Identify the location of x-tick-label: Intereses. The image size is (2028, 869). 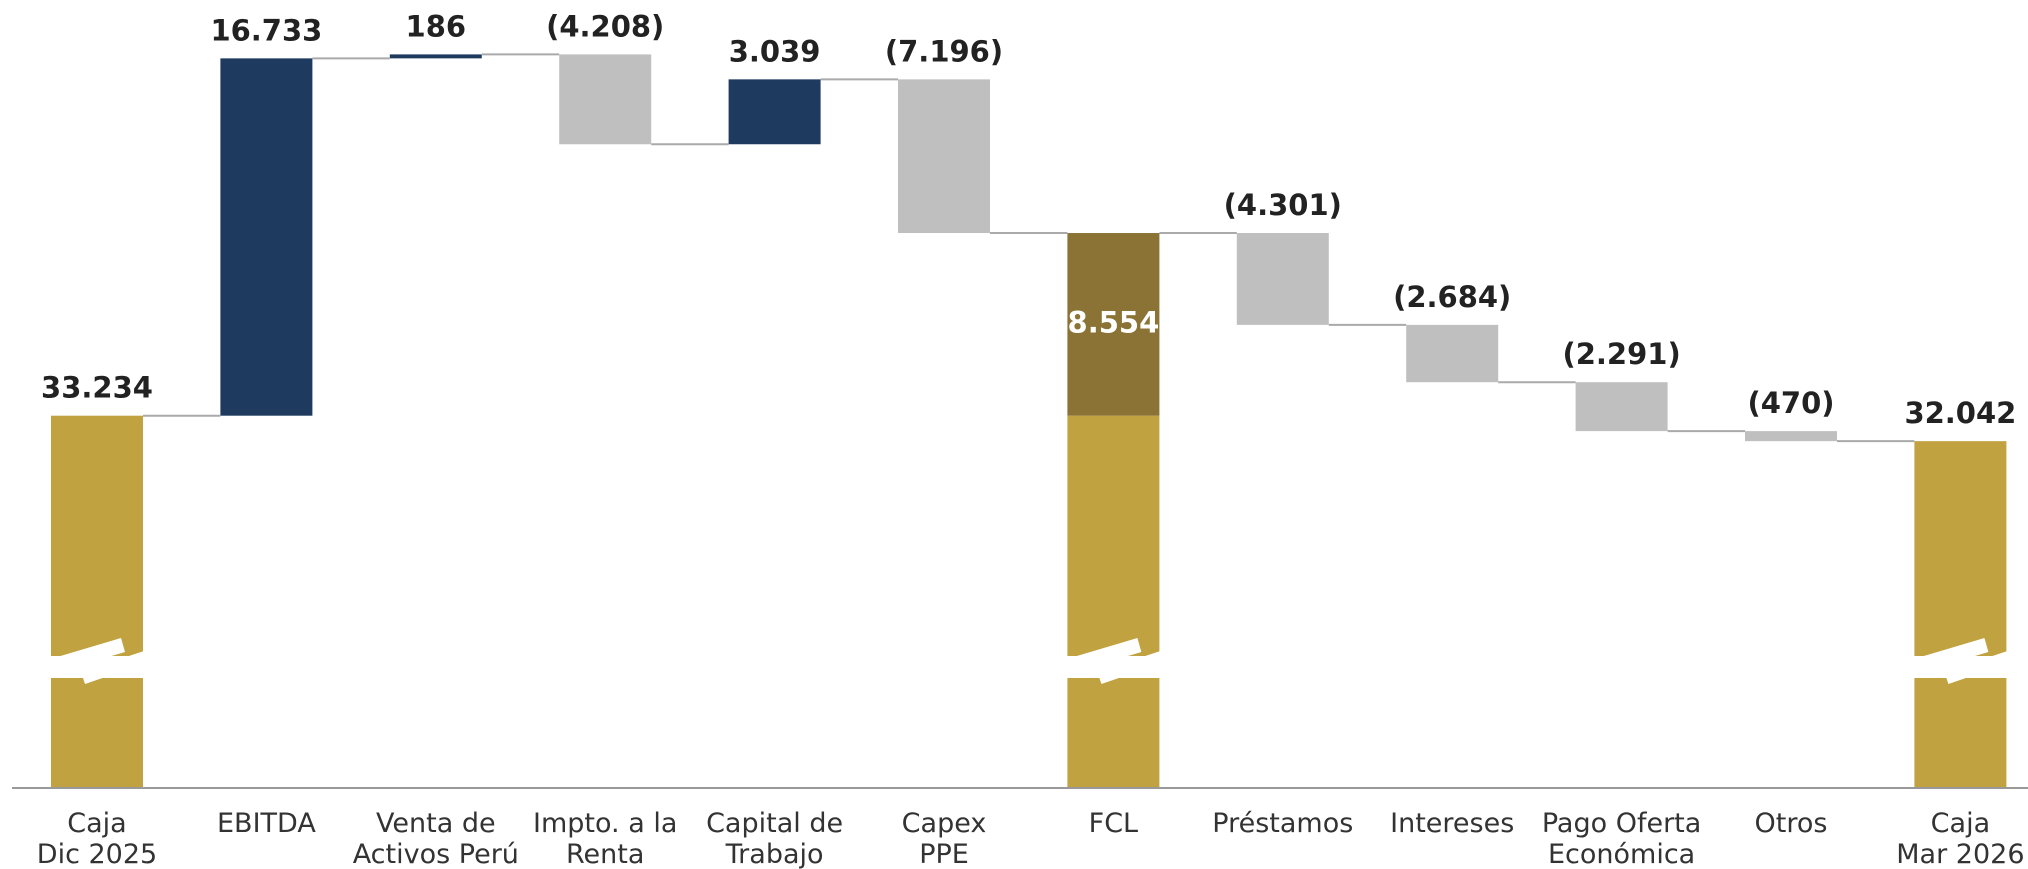
(1452, 823).